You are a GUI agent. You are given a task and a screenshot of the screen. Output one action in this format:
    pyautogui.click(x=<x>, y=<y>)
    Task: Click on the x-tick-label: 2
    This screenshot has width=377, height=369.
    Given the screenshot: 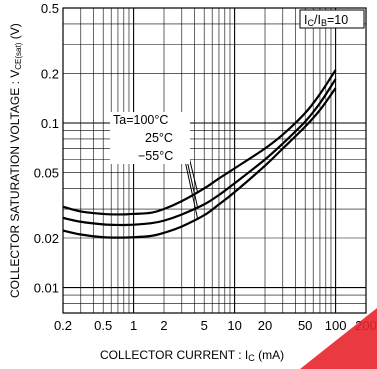 What is the action you would take?
    pyautogui.click(x=163, y=325)
    